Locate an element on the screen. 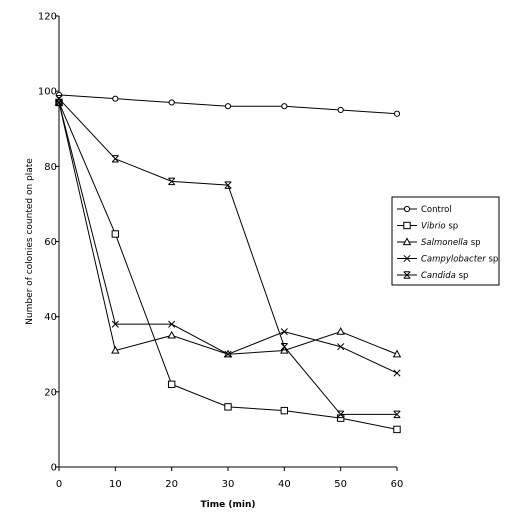 This screenshot has height=522, width=510. legend-label-genus: Campylobacter is located at coordinates (453, 260).